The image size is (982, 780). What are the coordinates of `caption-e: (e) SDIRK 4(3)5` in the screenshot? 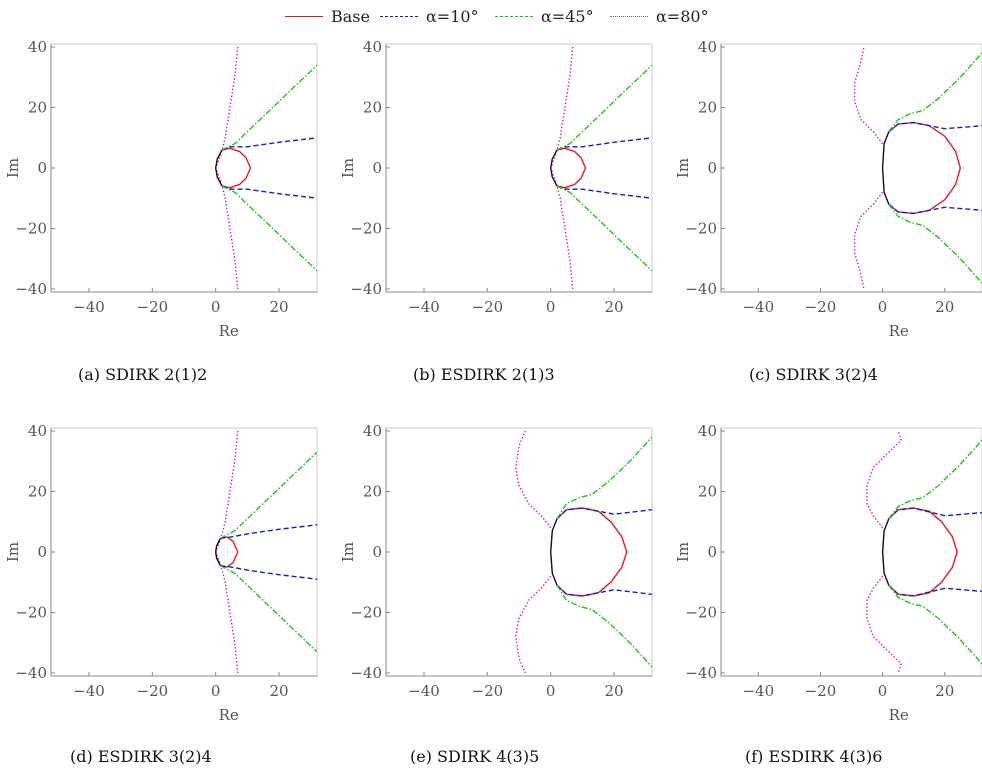 It's located at (475, 756).